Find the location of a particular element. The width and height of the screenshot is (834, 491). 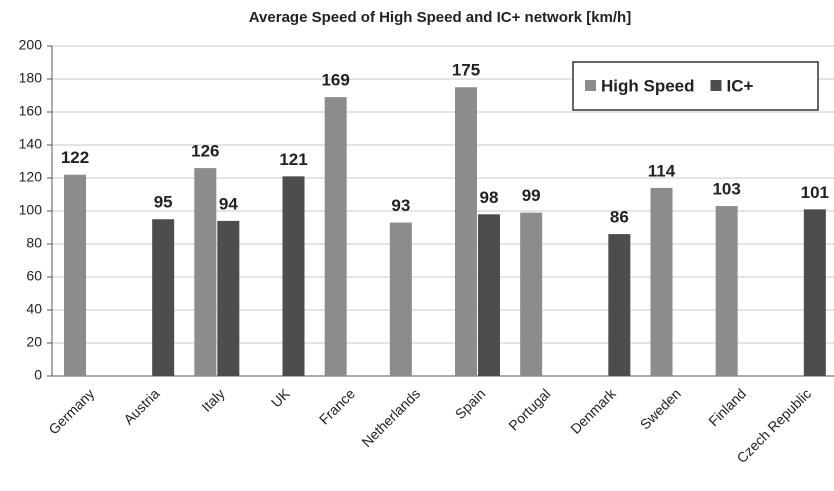

x-tick-label: Austria is located at coordinates (141, 406).